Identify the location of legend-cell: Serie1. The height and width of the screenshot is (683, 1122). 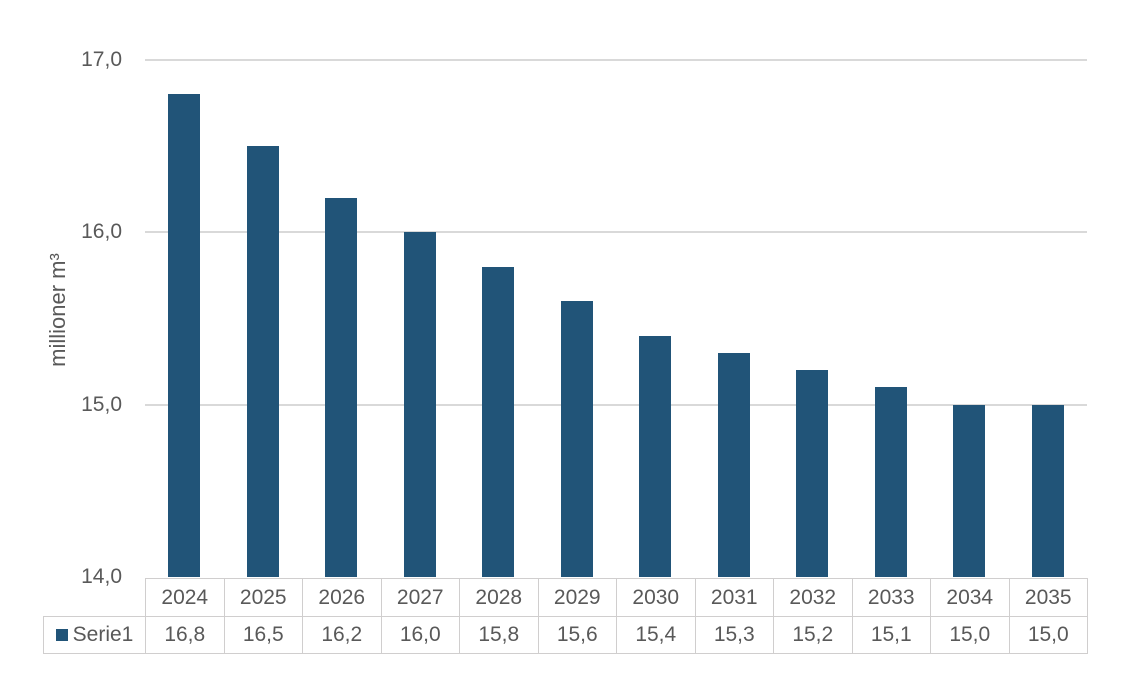
(94, 635).